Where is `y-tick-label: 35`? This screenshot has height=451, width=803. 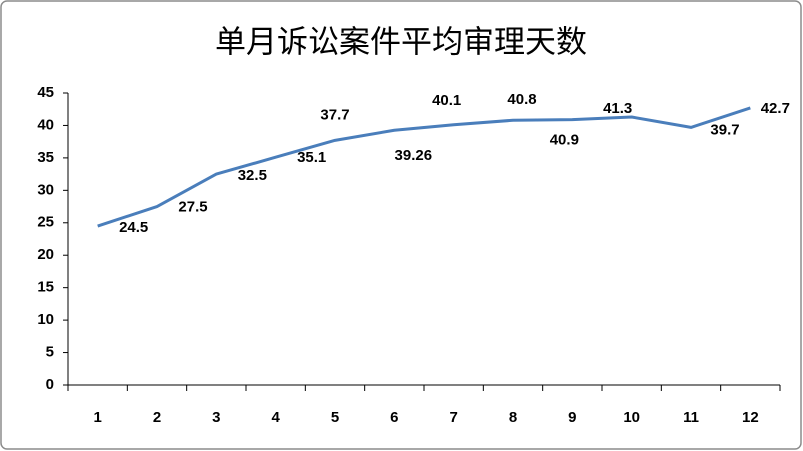
y-tick-label: 35 is located at coordinates (45, 157).